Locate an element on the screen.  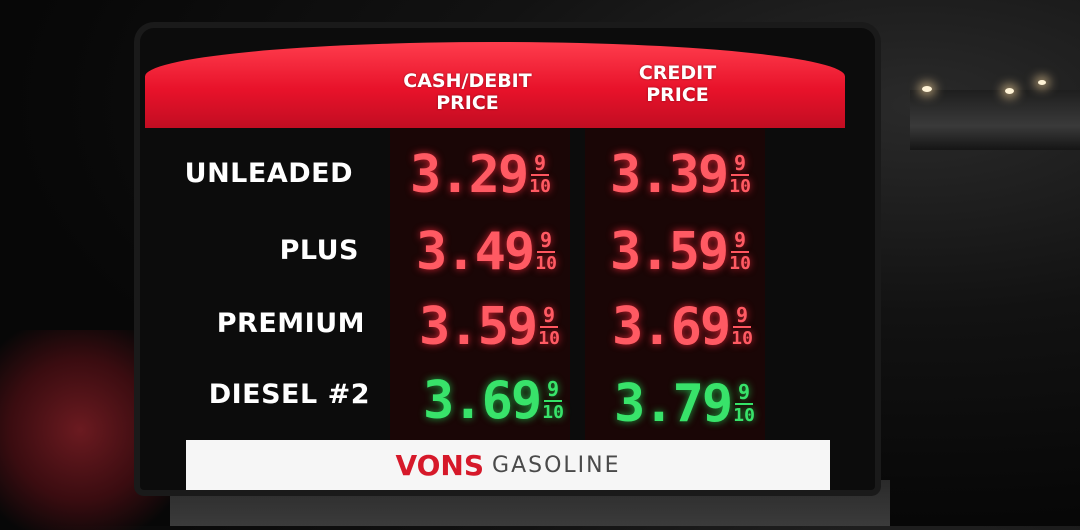
credit-price: 3.69 9 10 is located at coordinates (682, 327).